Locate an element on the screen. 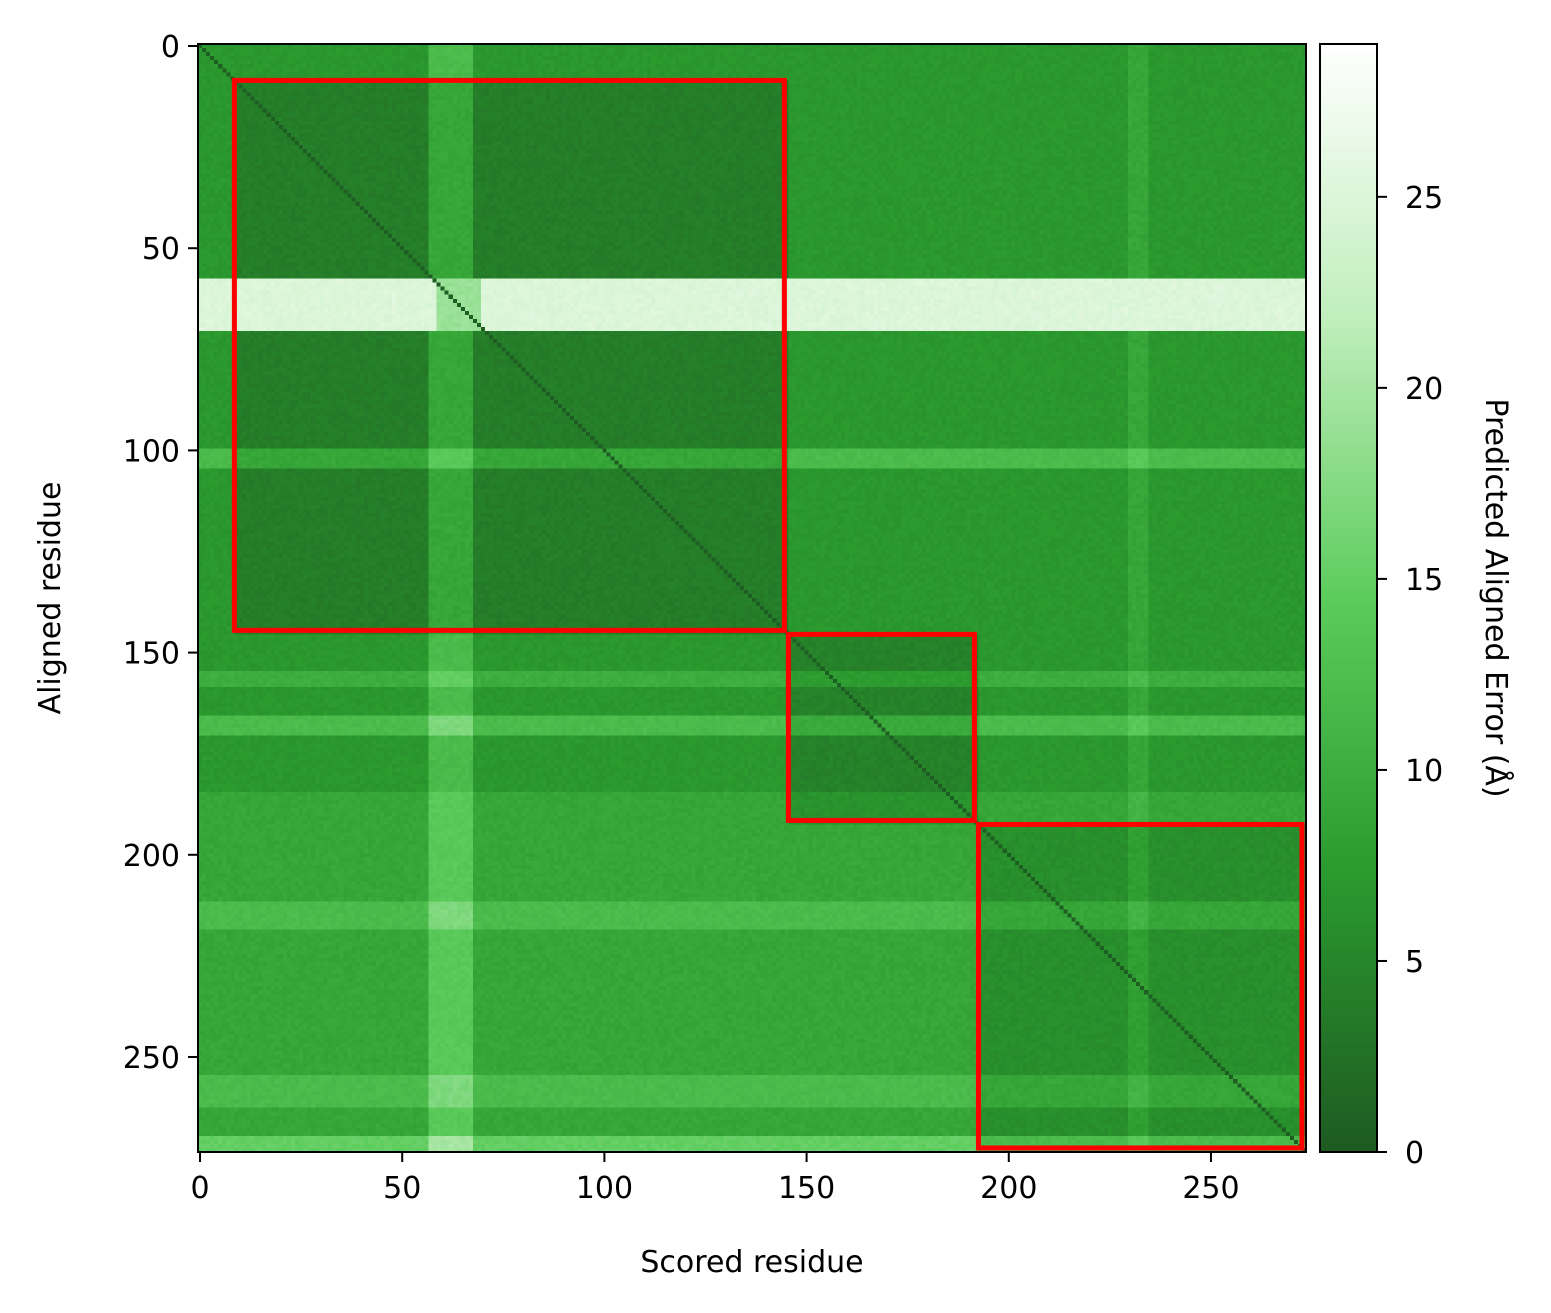 Image resolution: width=1551 pixels, height=1313 pixels. y-tick-label: 150 is located at coordinates (151, 654).